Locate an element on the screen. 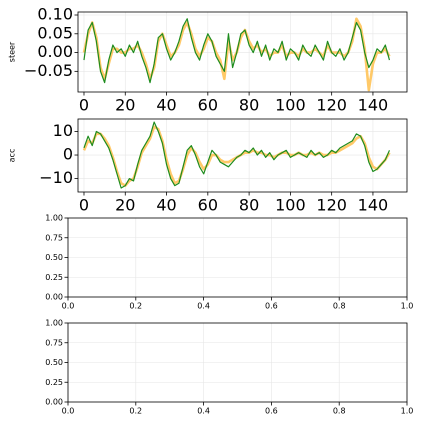 This screenshot has width=423, height=423. y-tick-label: 0 is located at coordinates (68, 154).